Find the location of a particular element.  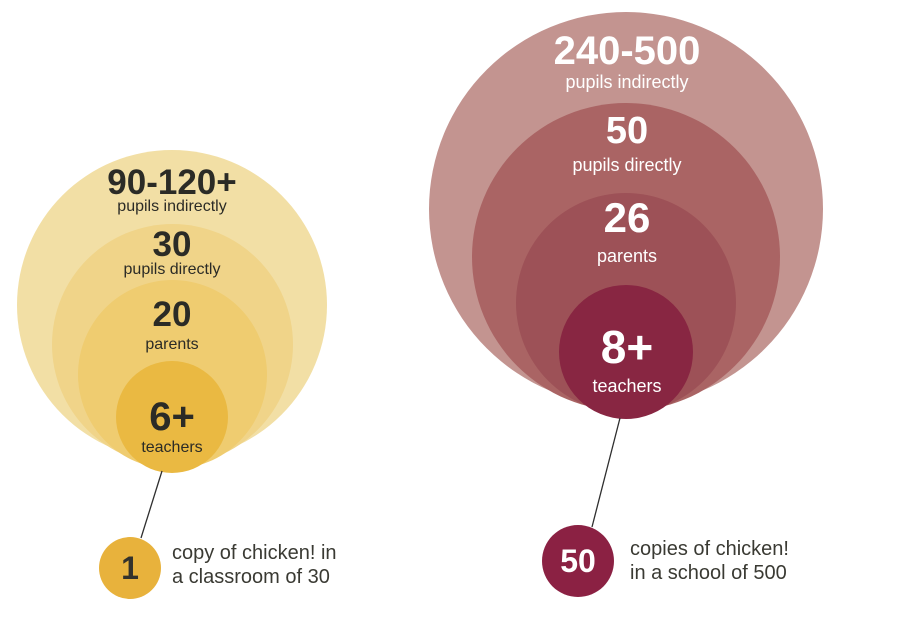

school-value-teachers: 8+ is located at coordinates (627, 347).